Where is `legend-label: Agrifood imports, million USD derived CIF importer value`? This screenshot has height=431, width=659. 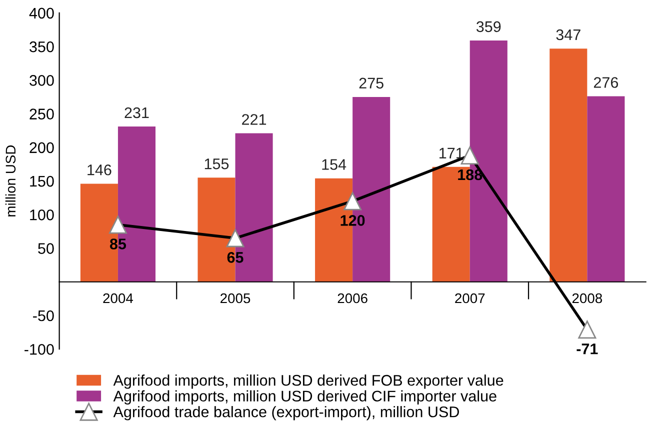 legend-label: Agrifood imports, million USD derived CIF importer value is located at coordinates (304, 397).